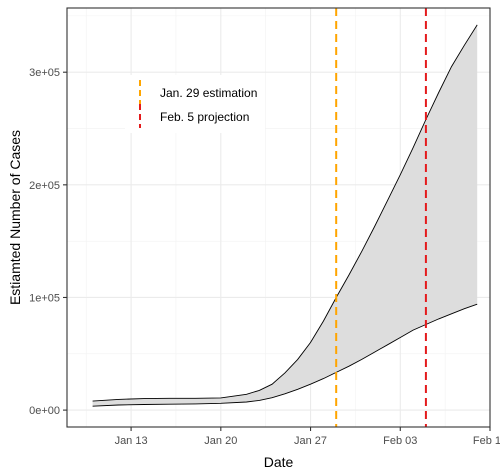 This screenshot has height=476, width=500. I want to click on x-tick-label: Feb 03, so click(400, 441).